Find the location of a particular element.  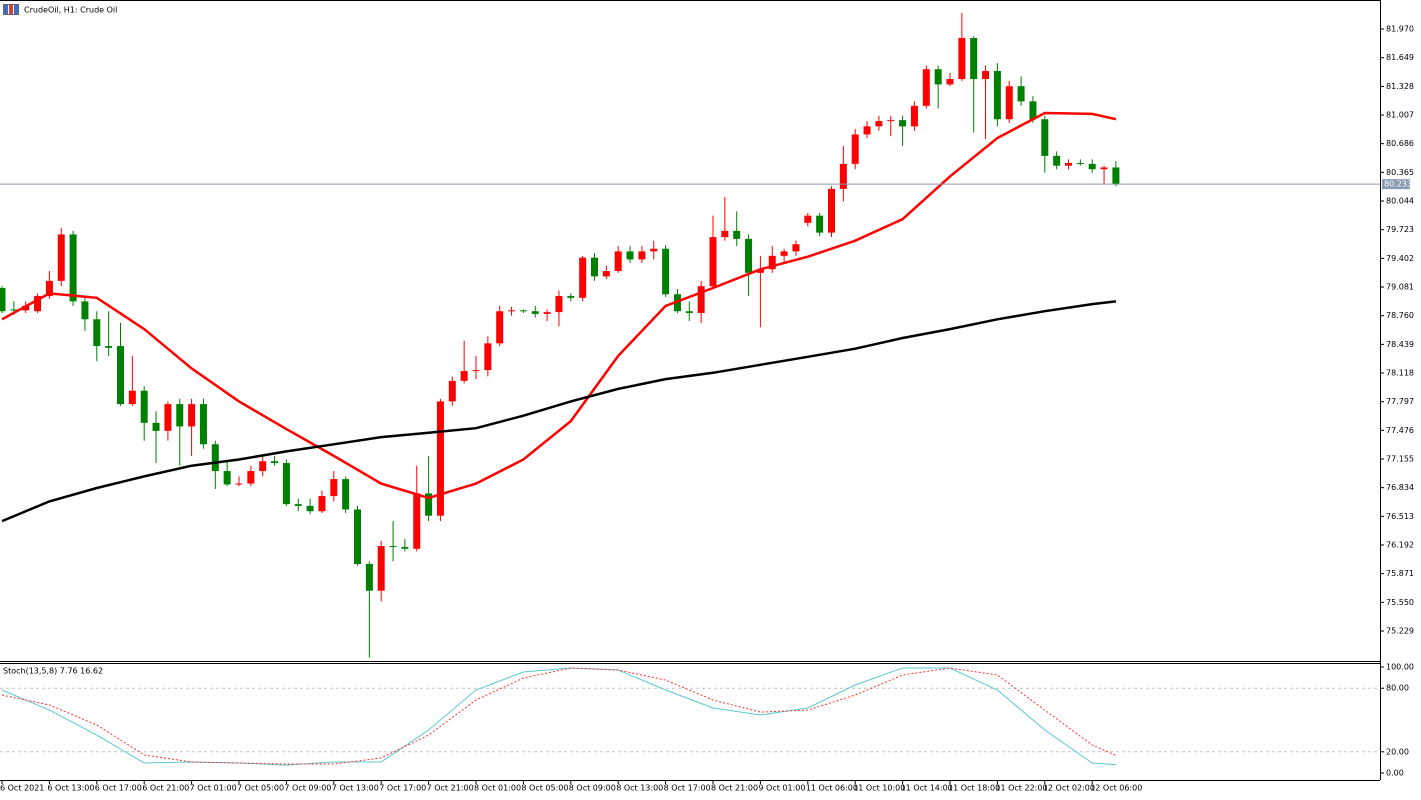

x-tick-label: 11 Oct 06:00 is located at coordinates (832, 788).